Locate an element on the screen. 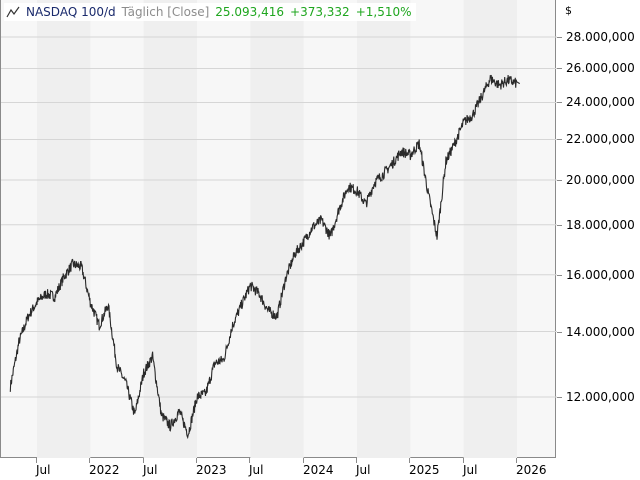  y-tick-label: 14.000,000 is located at coordinates (600, 332).